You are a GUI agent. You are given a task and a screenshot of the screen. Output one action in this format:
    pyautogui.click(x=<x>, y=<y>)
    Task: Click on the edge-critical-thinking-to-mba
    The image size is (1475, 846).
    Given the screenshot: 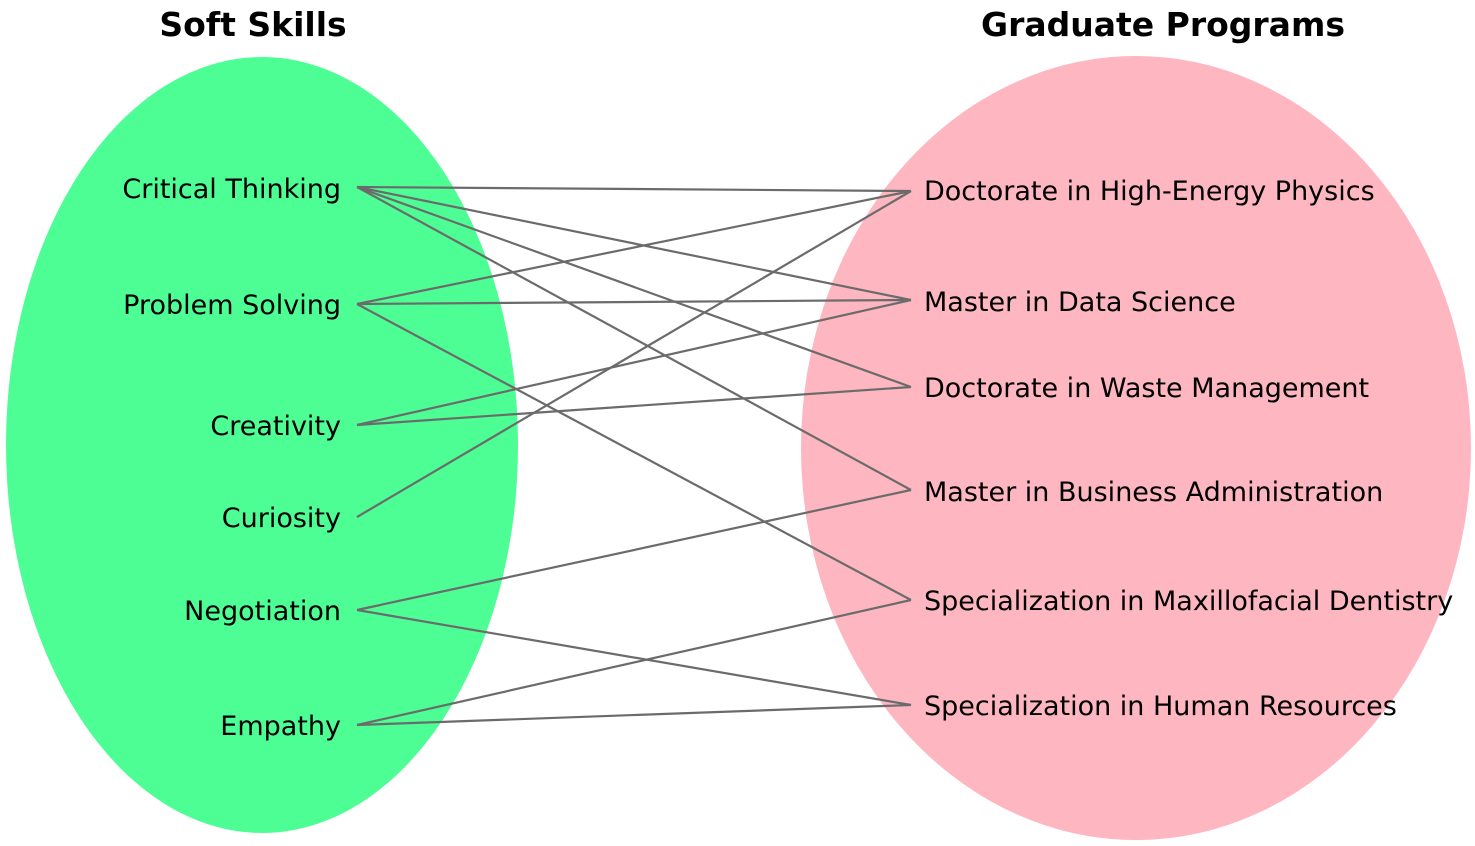 What is the action you would take?
    pyautogui.click(x=634, y=338)
    